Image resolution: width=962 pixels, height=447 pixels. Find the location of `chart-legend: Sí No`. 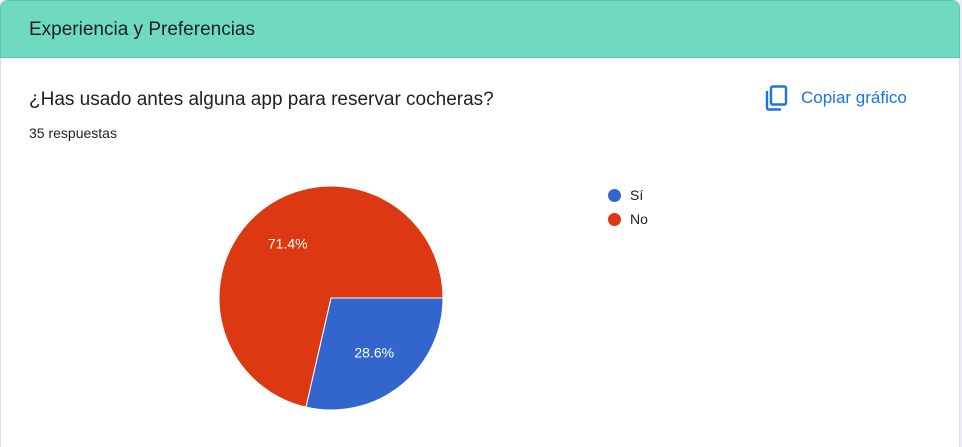

chart-legend: Sí No is located at coordinates (628, 207).